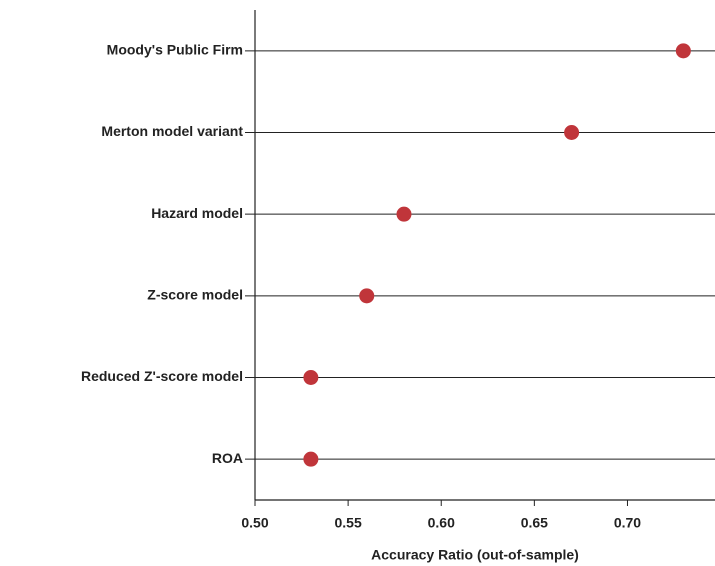 This screenshot has width=715, height=566. Describe the element at coordinates (195, 295) in the screenshot. I see `y-tick-label: Z-score model` at that location.